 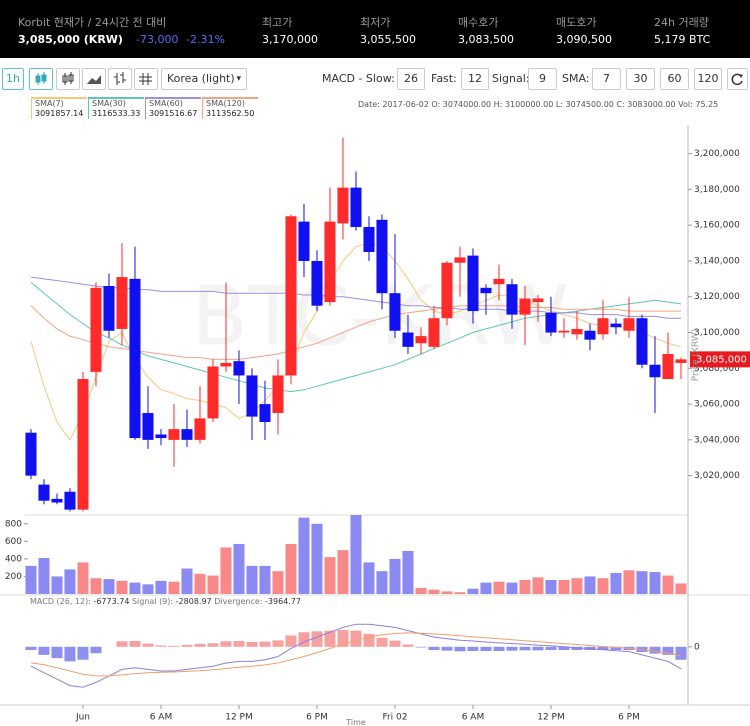 What do you see at coordinates (111, 601) in the screenshot?
I see `macd-value: -6773.74` at bounding box center [111, 601].